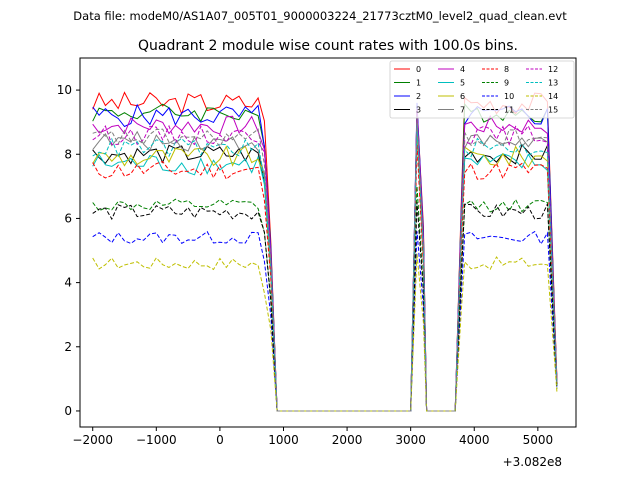 The height and width of the screenshot is (480, 640). Describe the element at coordinates (418, 96) in the screenshot. I see `legend-label: 2` at that location.